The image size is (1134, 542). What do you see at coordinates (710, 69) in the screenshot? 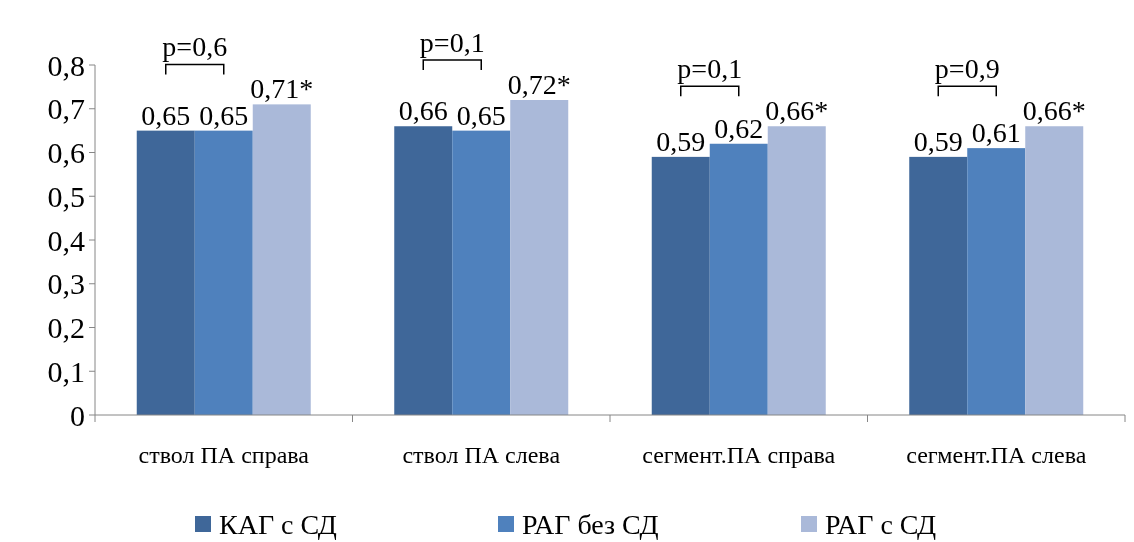
I see `annotation: p=0,1` at bounding box center [710, 69].